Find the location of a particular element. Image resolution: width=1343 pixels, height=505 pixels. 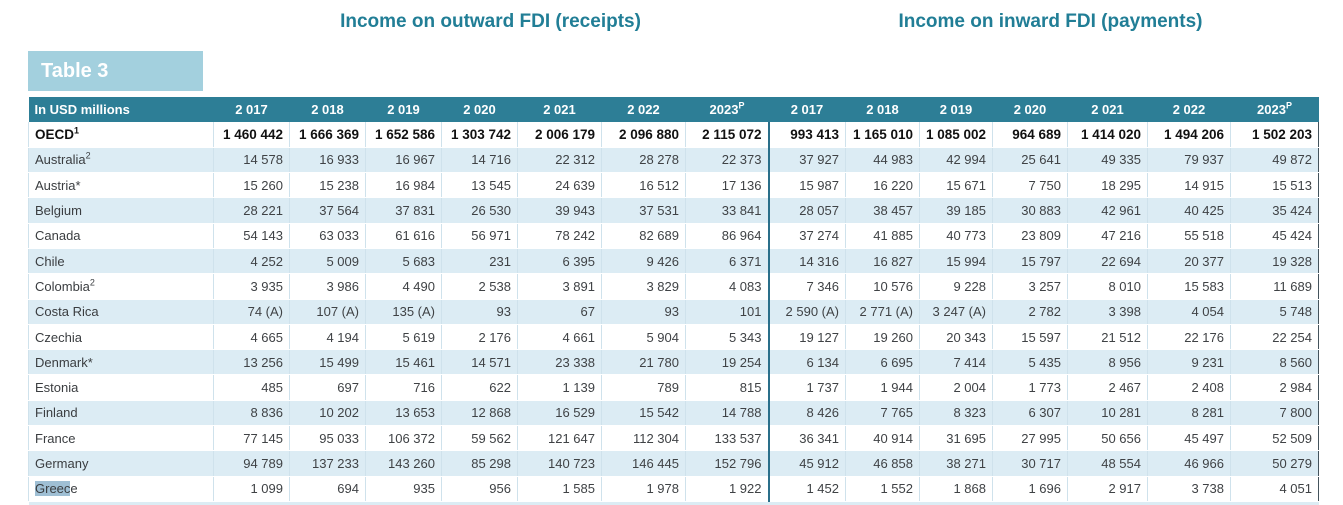

value-cell-inward: 23 809 is located at coordinates (1030, 236).